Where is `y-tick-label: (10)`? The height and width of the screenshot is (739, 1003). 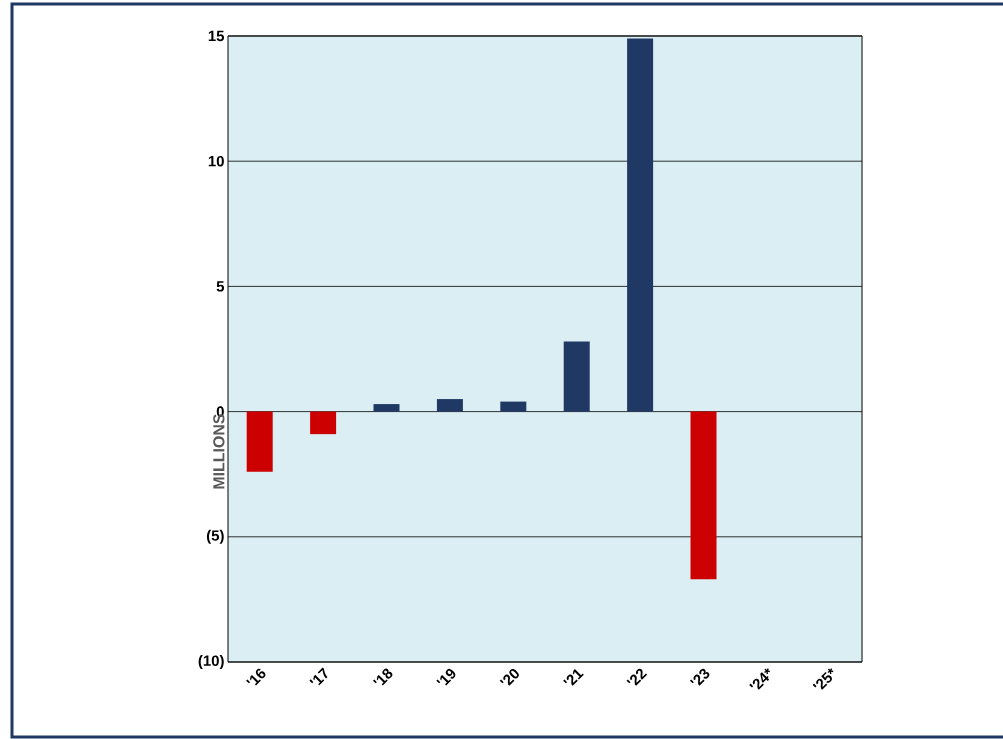 y-tick-label: (10) is located at coordinates (211, 662).